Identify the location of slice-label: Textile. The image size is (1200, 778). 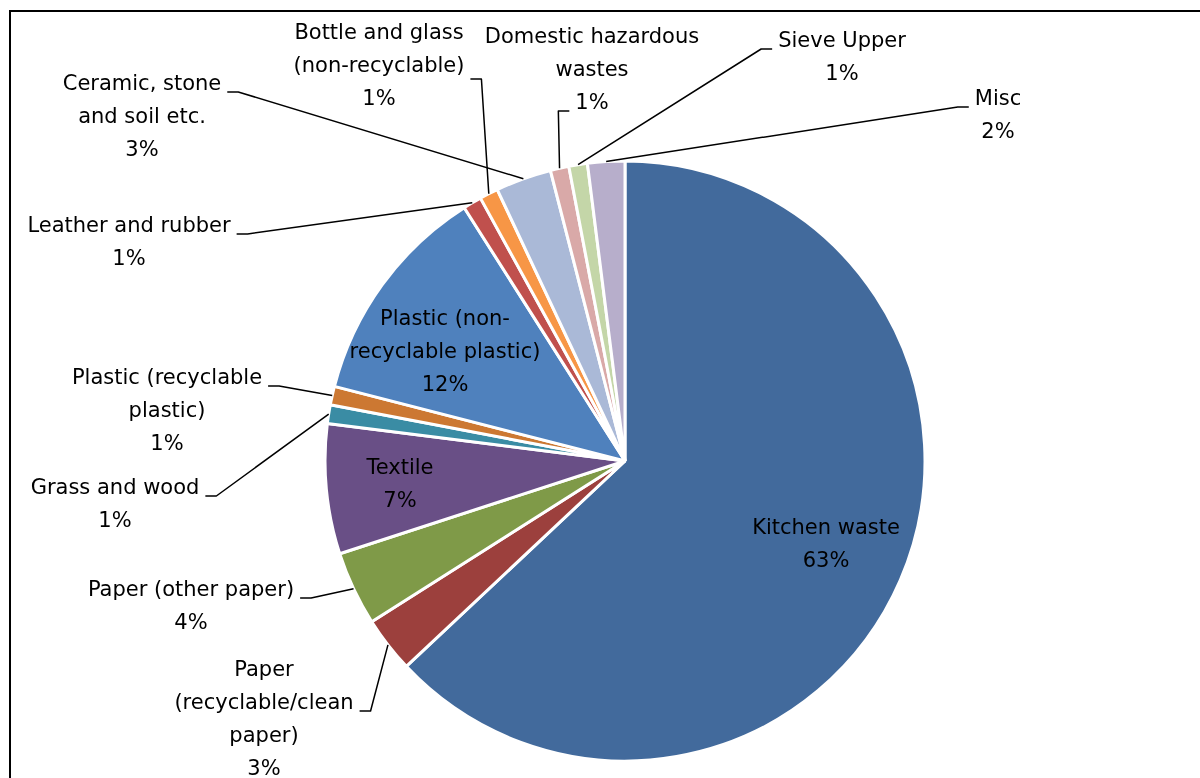
(399, 467).